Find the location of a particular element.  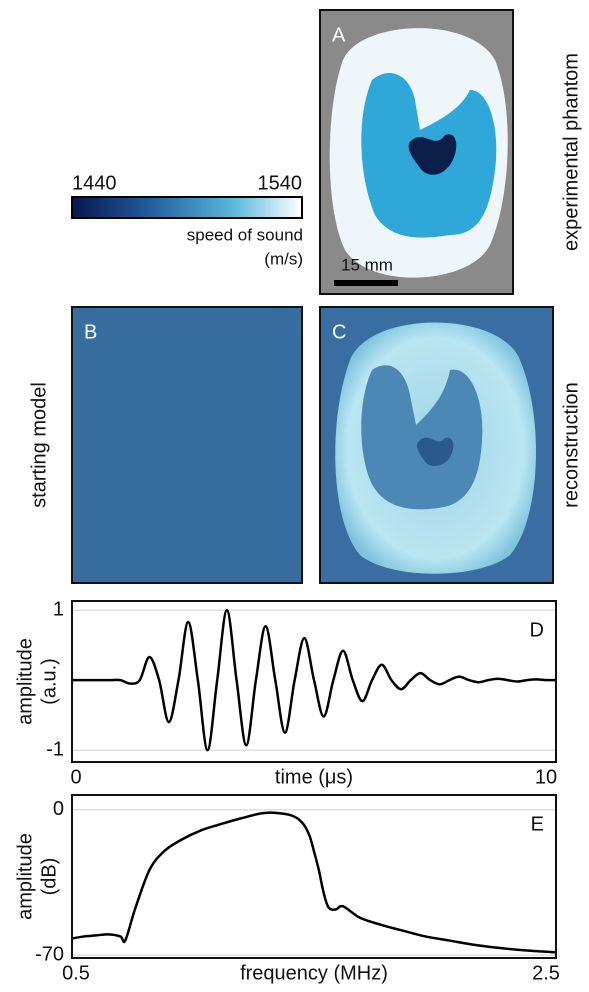

colorbar-min: 1440 is located at coordinates (94, 183).